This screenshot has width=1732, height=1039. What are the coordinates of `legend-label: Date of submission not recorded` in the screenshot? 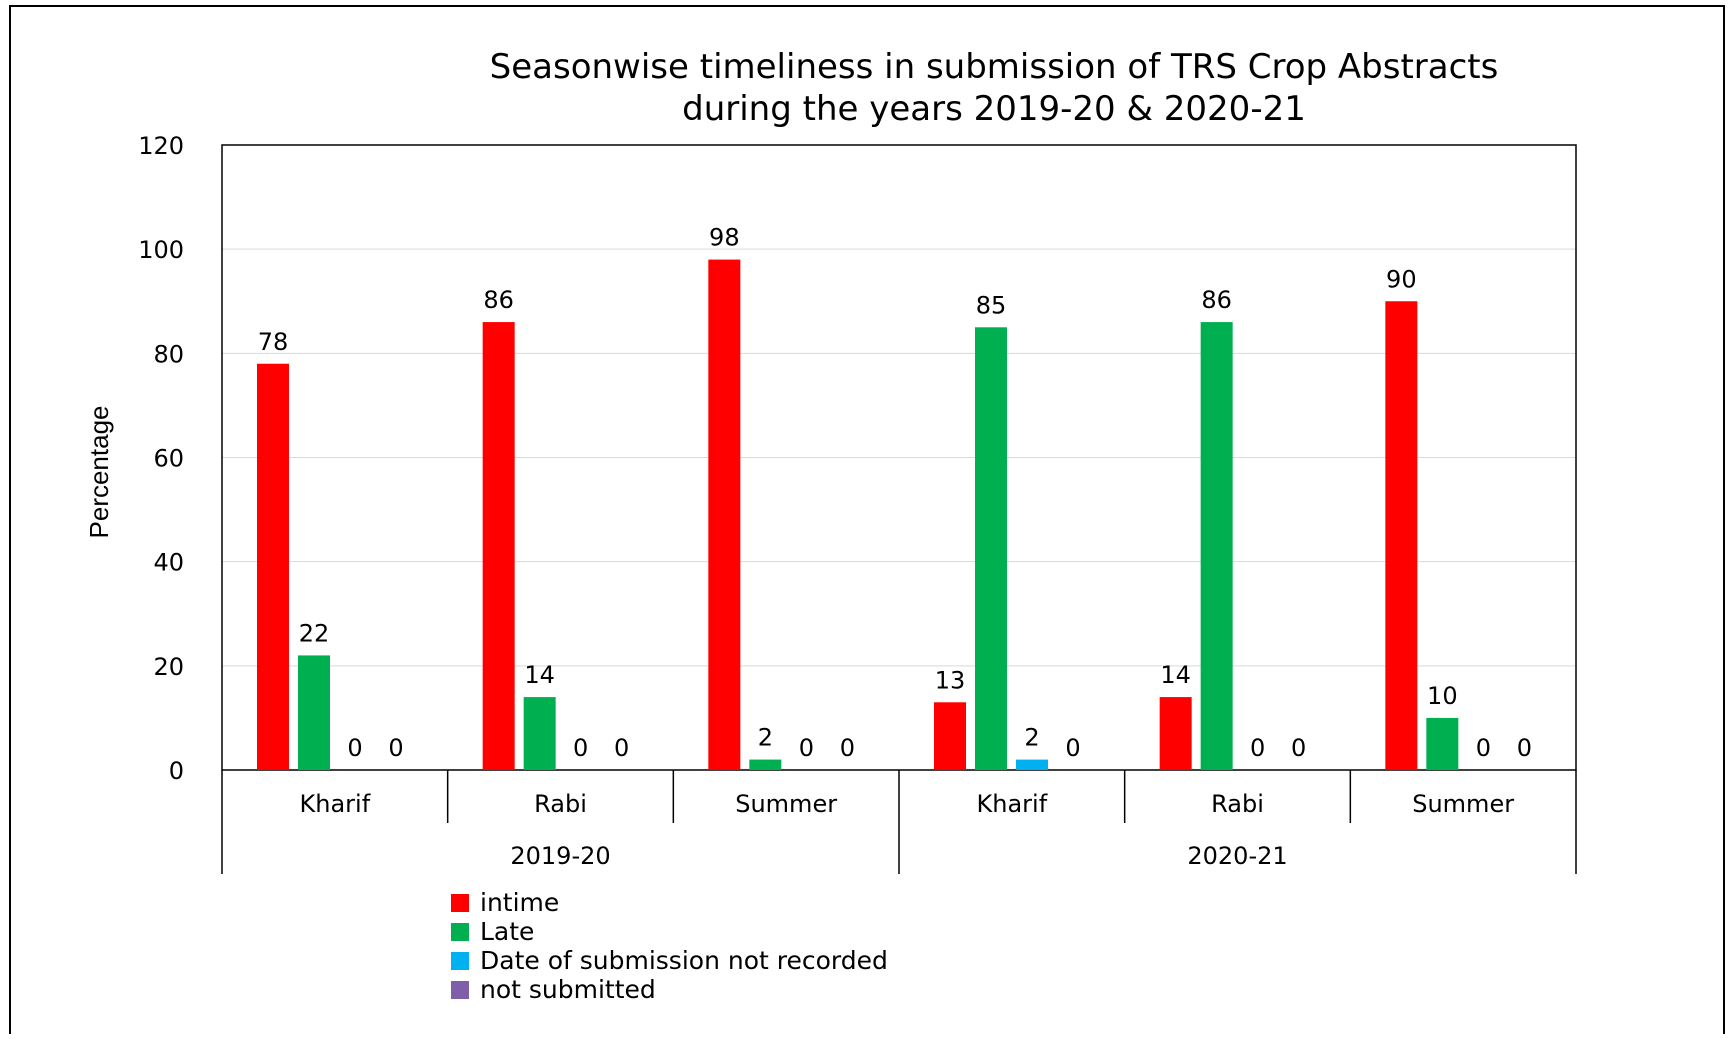 It's located at (684, 960).